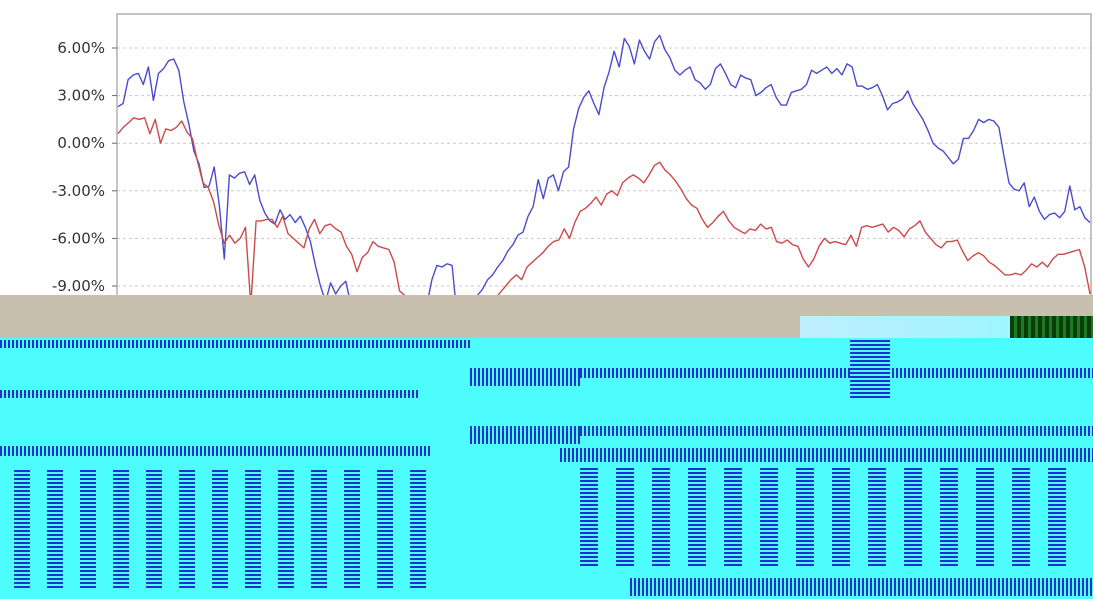  I want to click on y-tick-label: -3.00%, so click(78, 191).